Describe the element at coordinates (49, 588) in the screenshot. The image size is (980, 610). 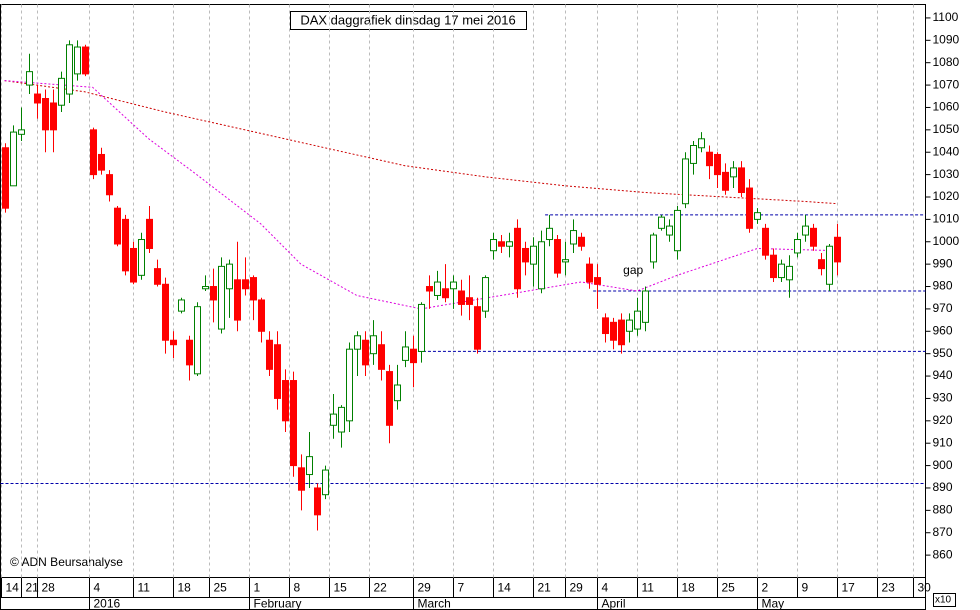
I see `x-tick-label: 28` at that location.